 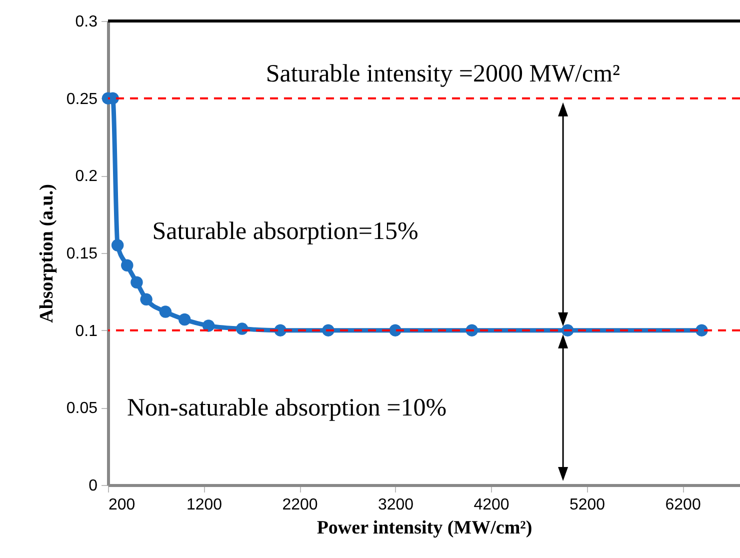 I want to click on y-axis-title: Absorption (a.u.), so click(x=47, y=253).